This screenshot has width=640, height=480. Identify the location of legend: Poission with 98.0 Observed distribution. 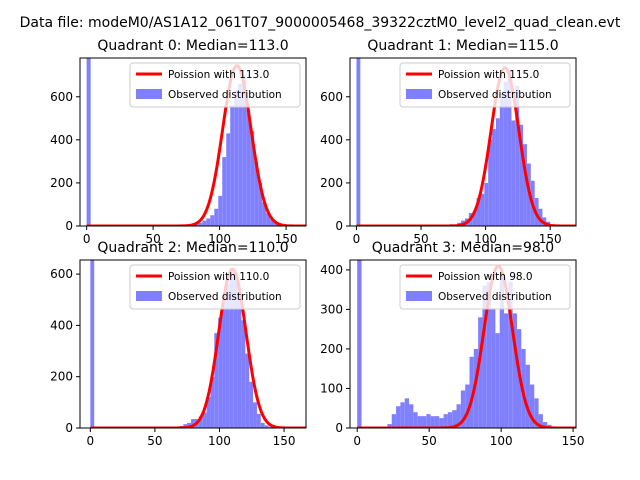
(485, 287).